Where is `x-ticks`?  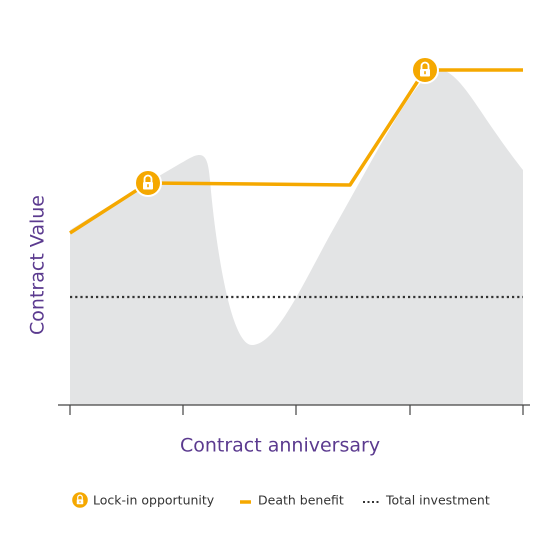
x-ticks is located at coordinates (296, 410).